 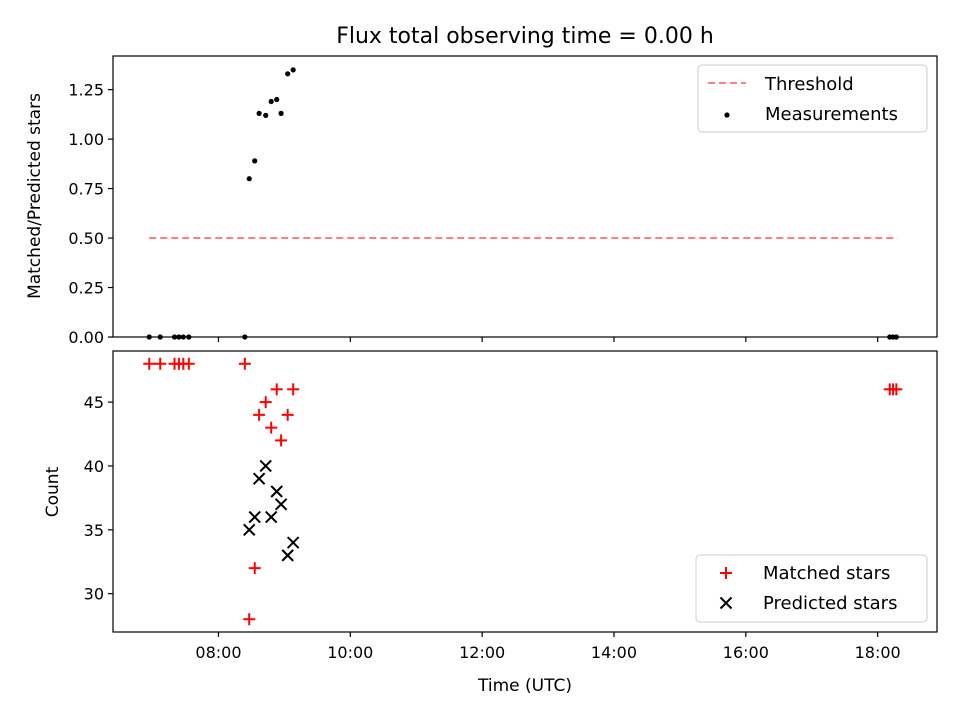 I want to click on legend-threshold-label: Threshold, so click(x=809, y=84).